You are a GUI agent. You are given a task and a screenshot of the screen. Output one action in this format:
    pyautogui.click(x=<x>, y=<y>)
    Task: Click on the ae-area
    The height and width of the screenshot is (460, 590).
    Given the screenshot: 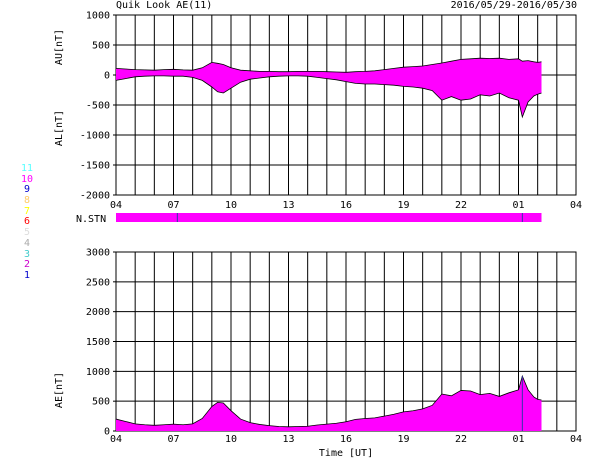 What is the action you would take?
    pyautogui.click(x=329, y=403)
    